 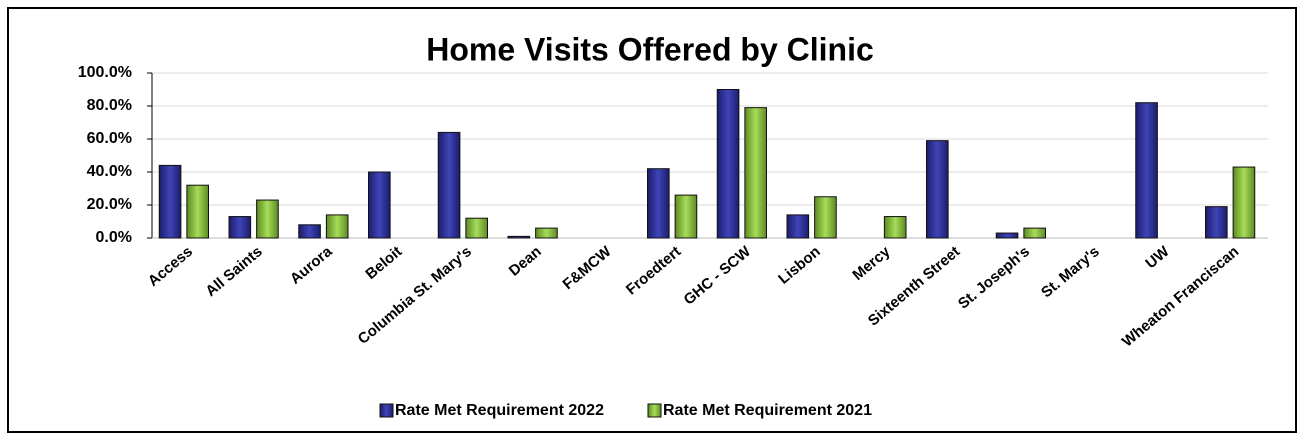 I want to click on y-tick-label: 0.0%, so click(x=114, y=237).